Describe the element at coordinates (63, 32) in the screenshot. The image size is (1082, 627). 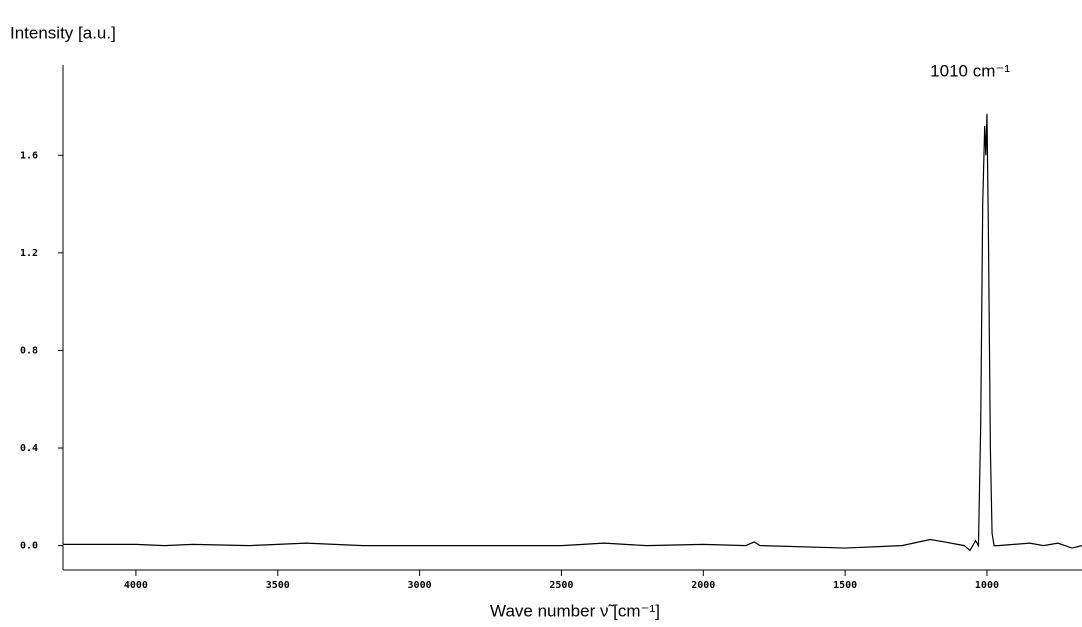
I see `y-axis-label: Intensity [a.u.]` at that location.